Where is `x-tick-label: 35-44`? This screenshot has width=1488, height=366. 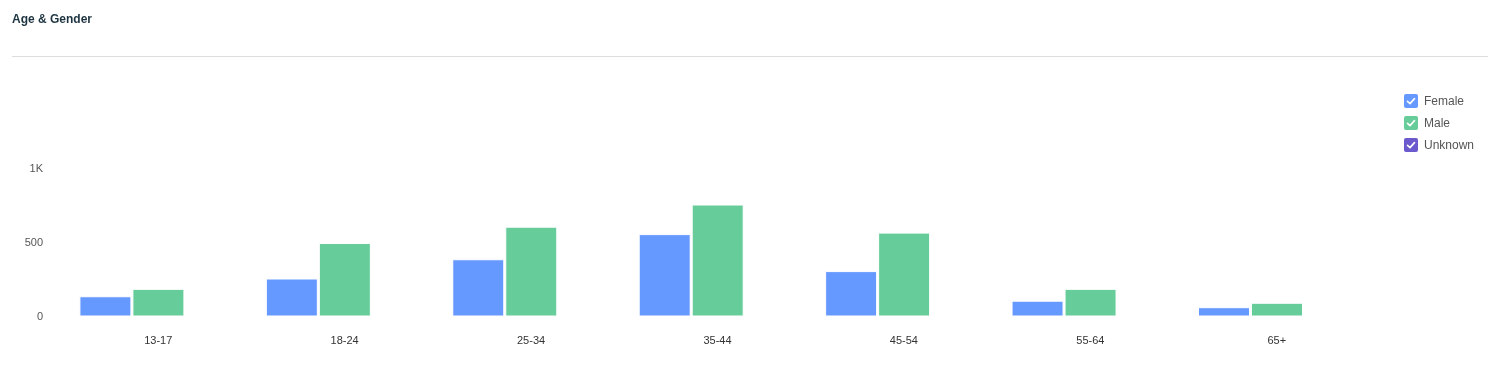
x-tick-label: 35-44 is located at coordinates (717, 339).